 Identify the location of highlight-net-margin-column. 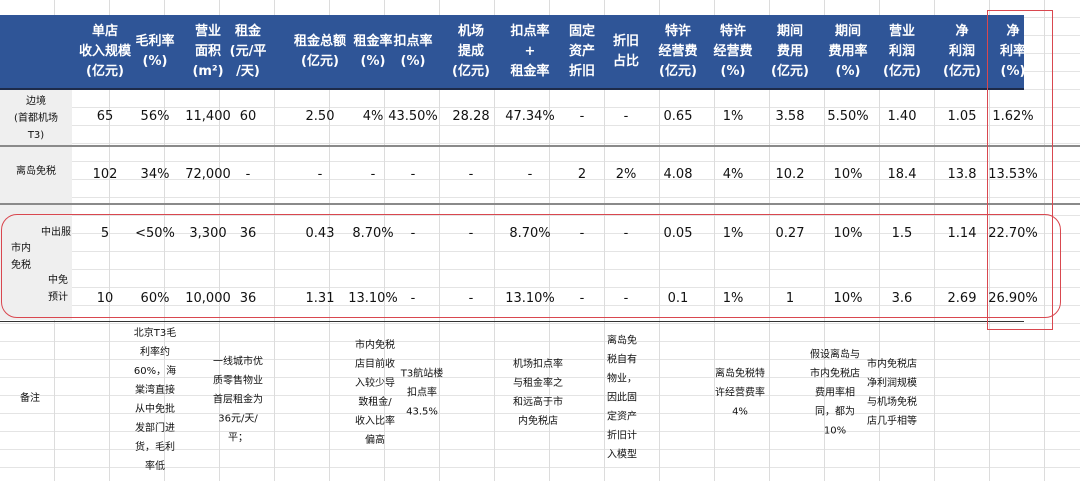
(1020, 170).